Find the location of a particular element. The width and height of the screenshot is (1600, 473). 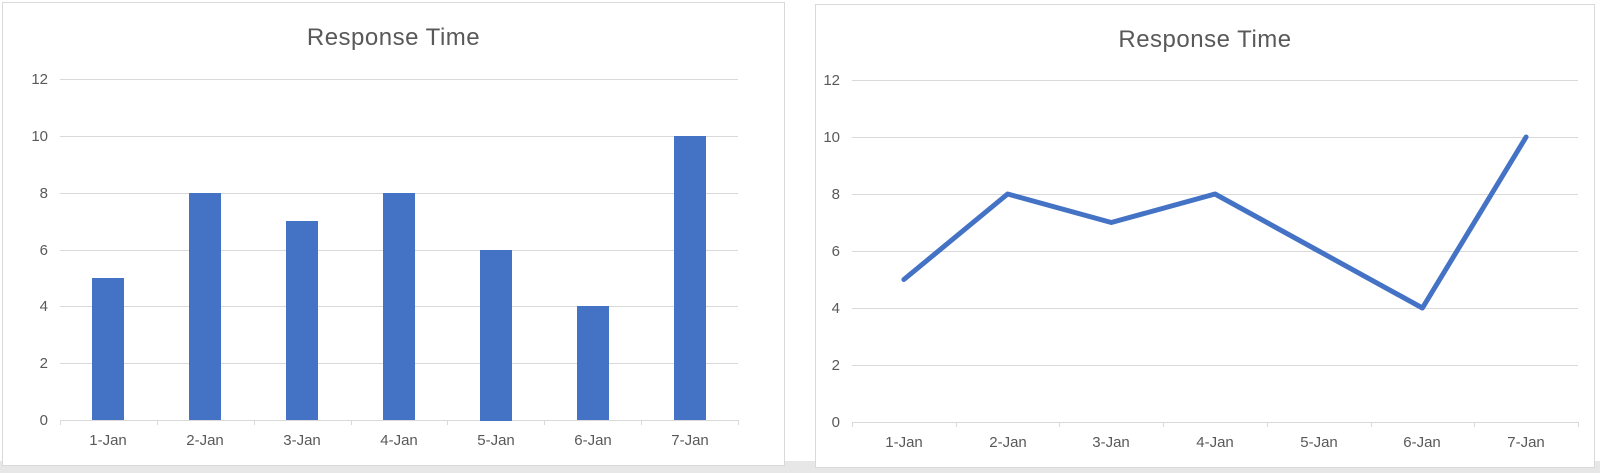

bar-6-jan is located at coordinates (593, 363).